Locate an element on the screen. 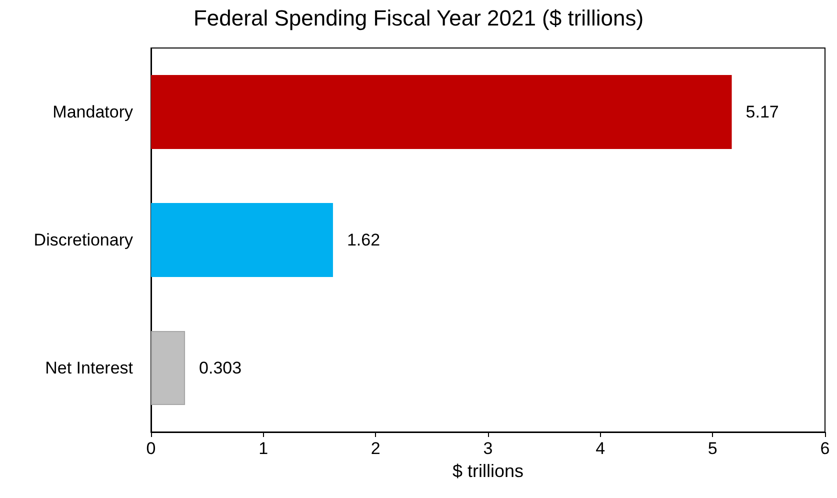 This screenshot has width=837, height=498. x-tick-label: 0 is located at coordinates (151, 448).